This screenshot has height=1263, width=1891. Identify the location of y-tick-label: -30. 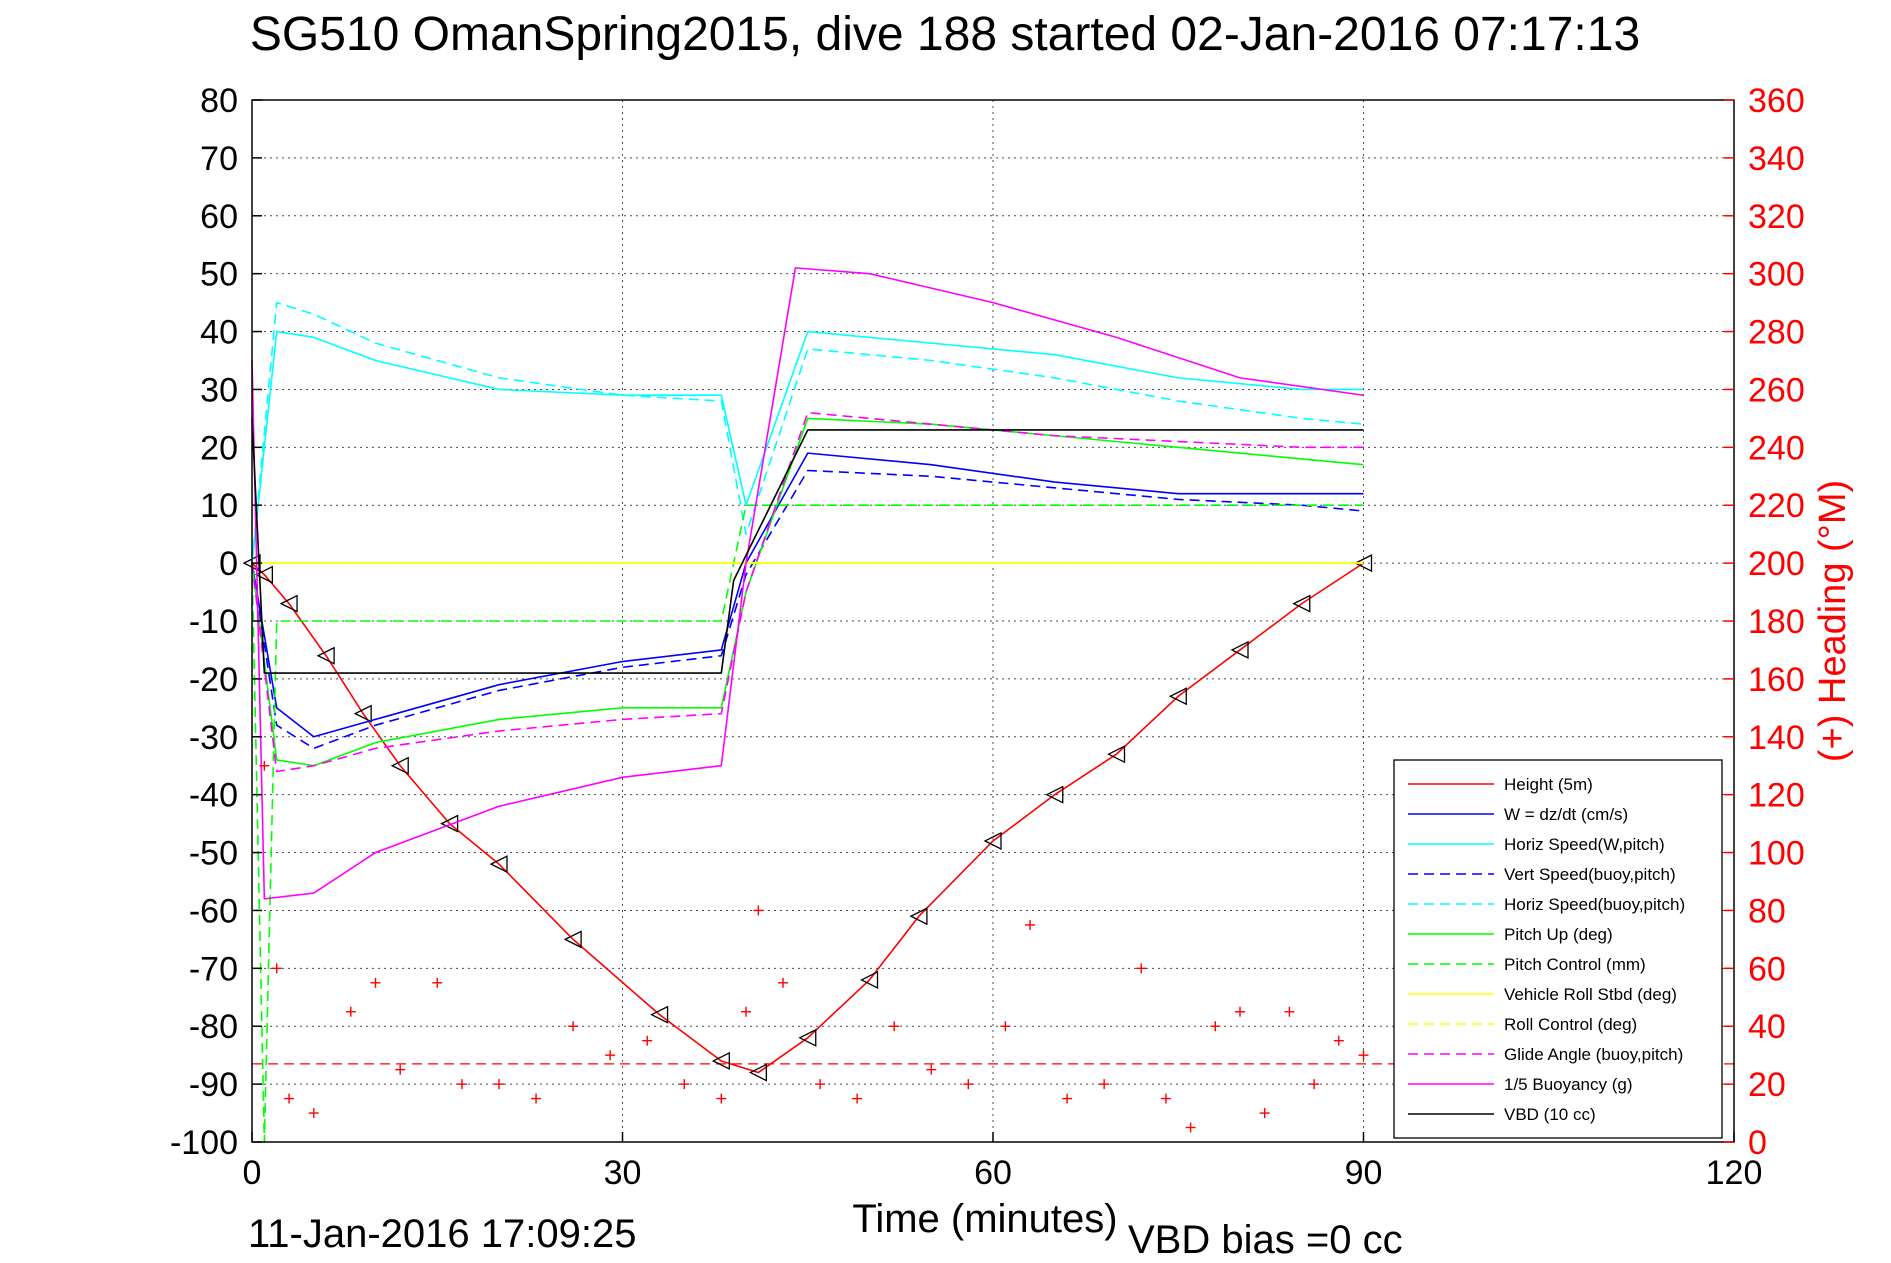
(213, 738).